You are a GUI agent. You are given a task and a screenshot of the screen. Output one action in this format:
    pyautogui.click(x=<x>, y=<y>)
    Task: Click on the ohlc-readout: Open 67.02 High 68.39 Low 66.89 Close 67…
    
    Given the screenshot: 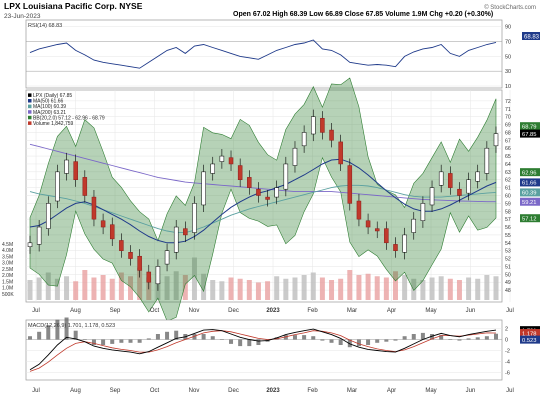 What is the action you would take?
    pyautogui.click(x=363, y=14)
    